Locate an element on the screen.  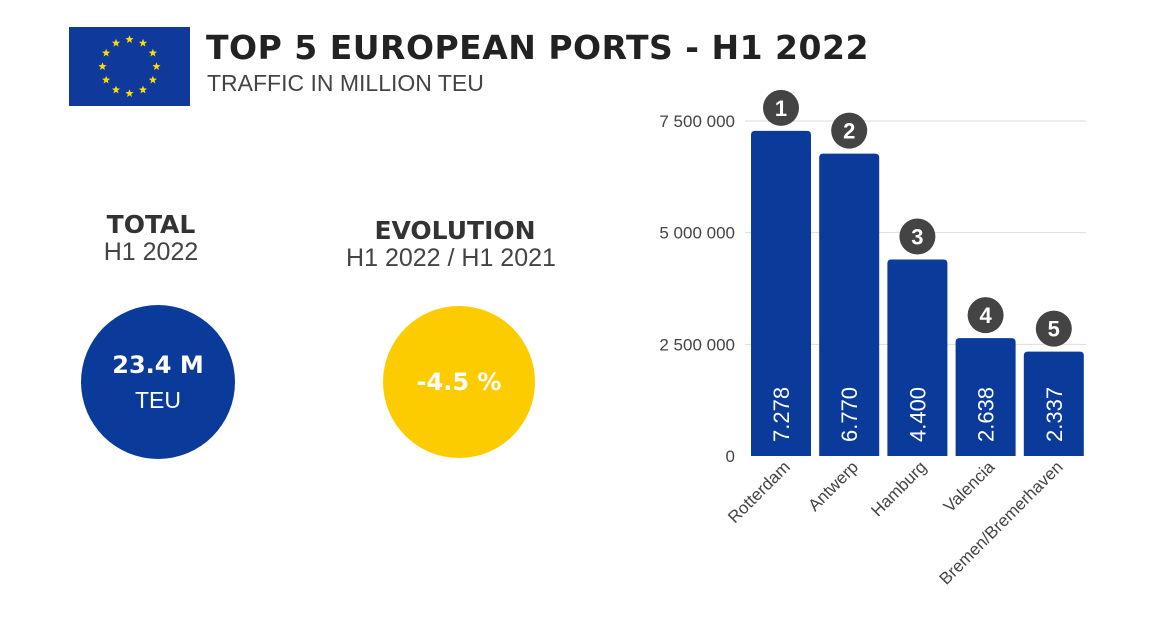
kpi-evolution-circle: -4.5 % is located at coordinates (459, 382).